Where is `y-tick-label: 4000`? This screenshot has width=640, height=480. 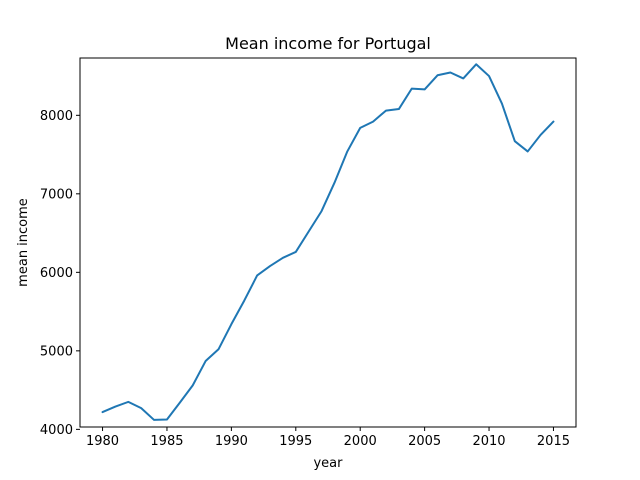 y-tick-label: 4000 is located at coordinates (56, 430).